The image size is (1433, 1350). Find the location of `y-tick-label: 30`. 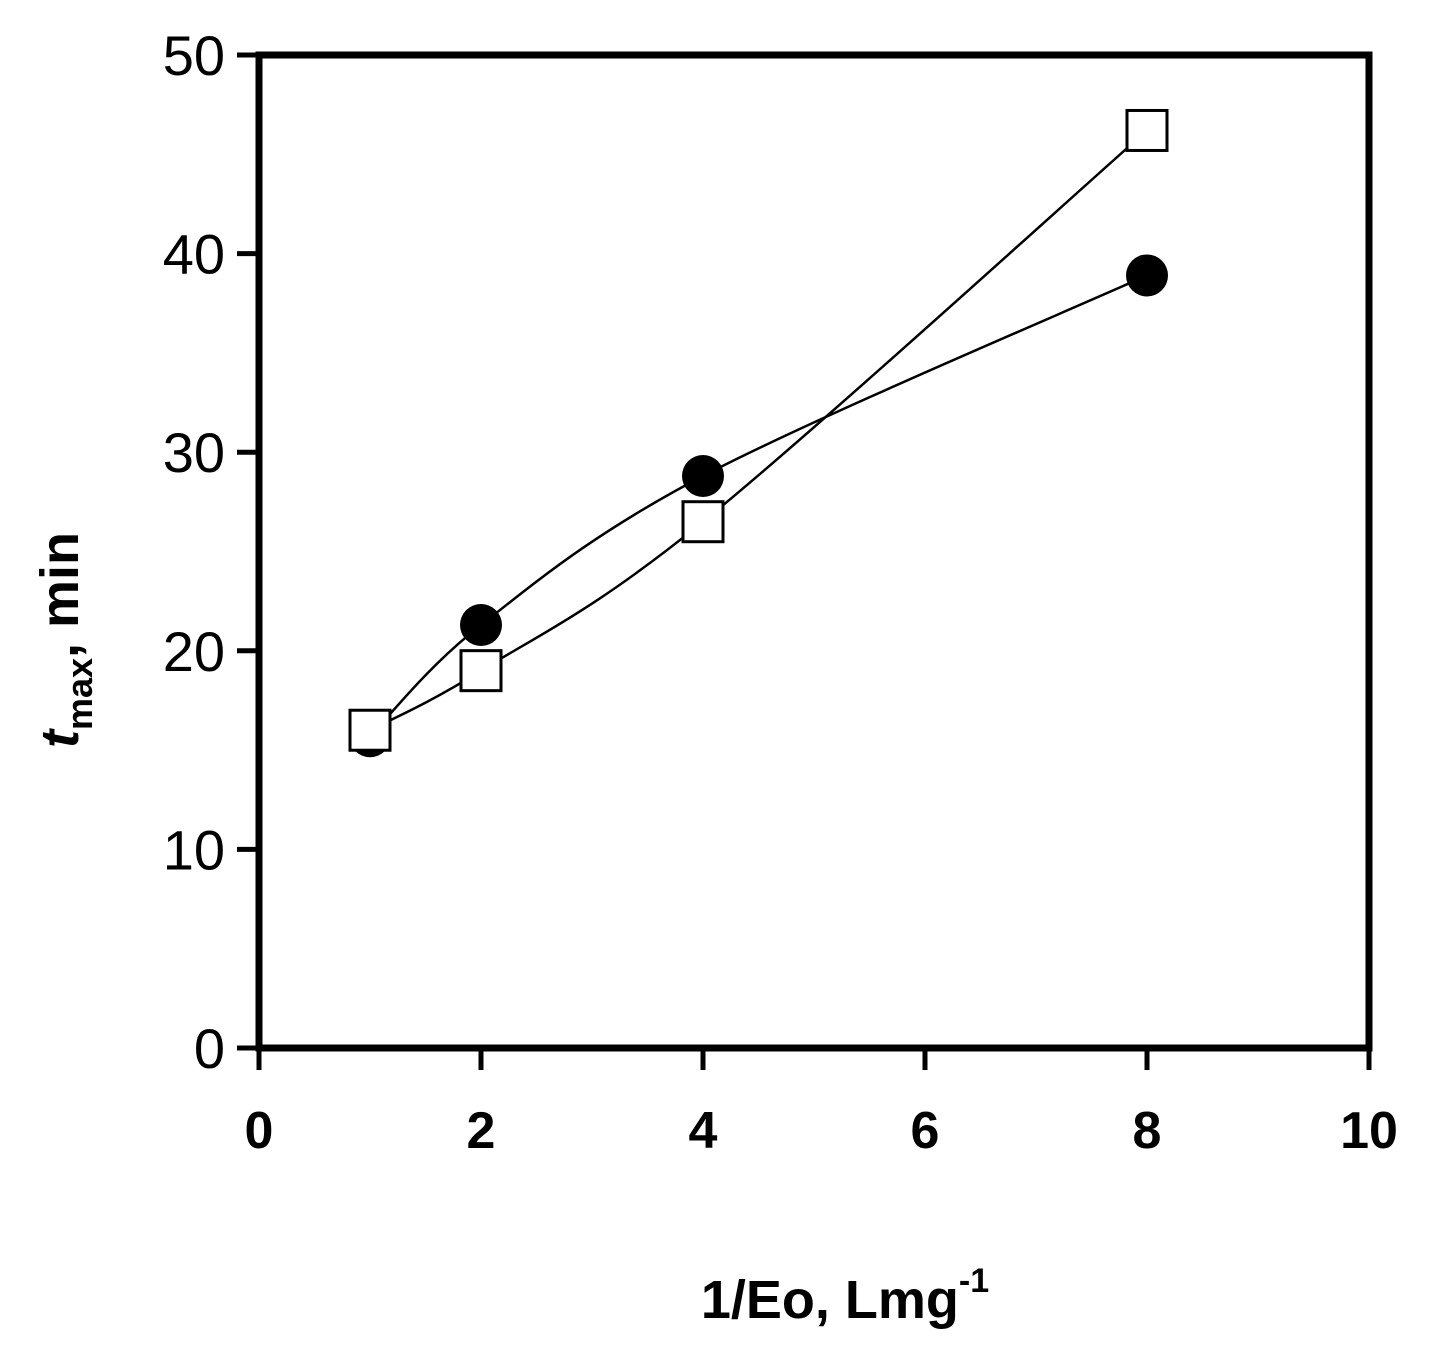

y-tick-label: 30 is located at coordinates (194, 452).